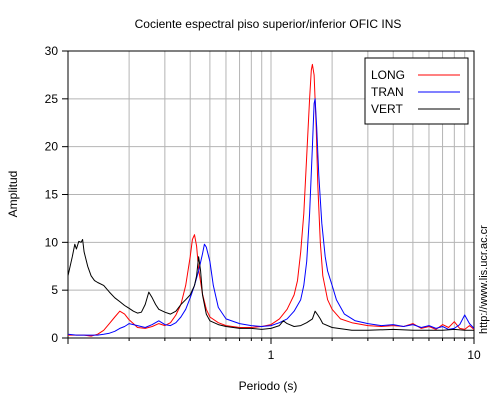  I want to click on legend-box, so click(416, 91).